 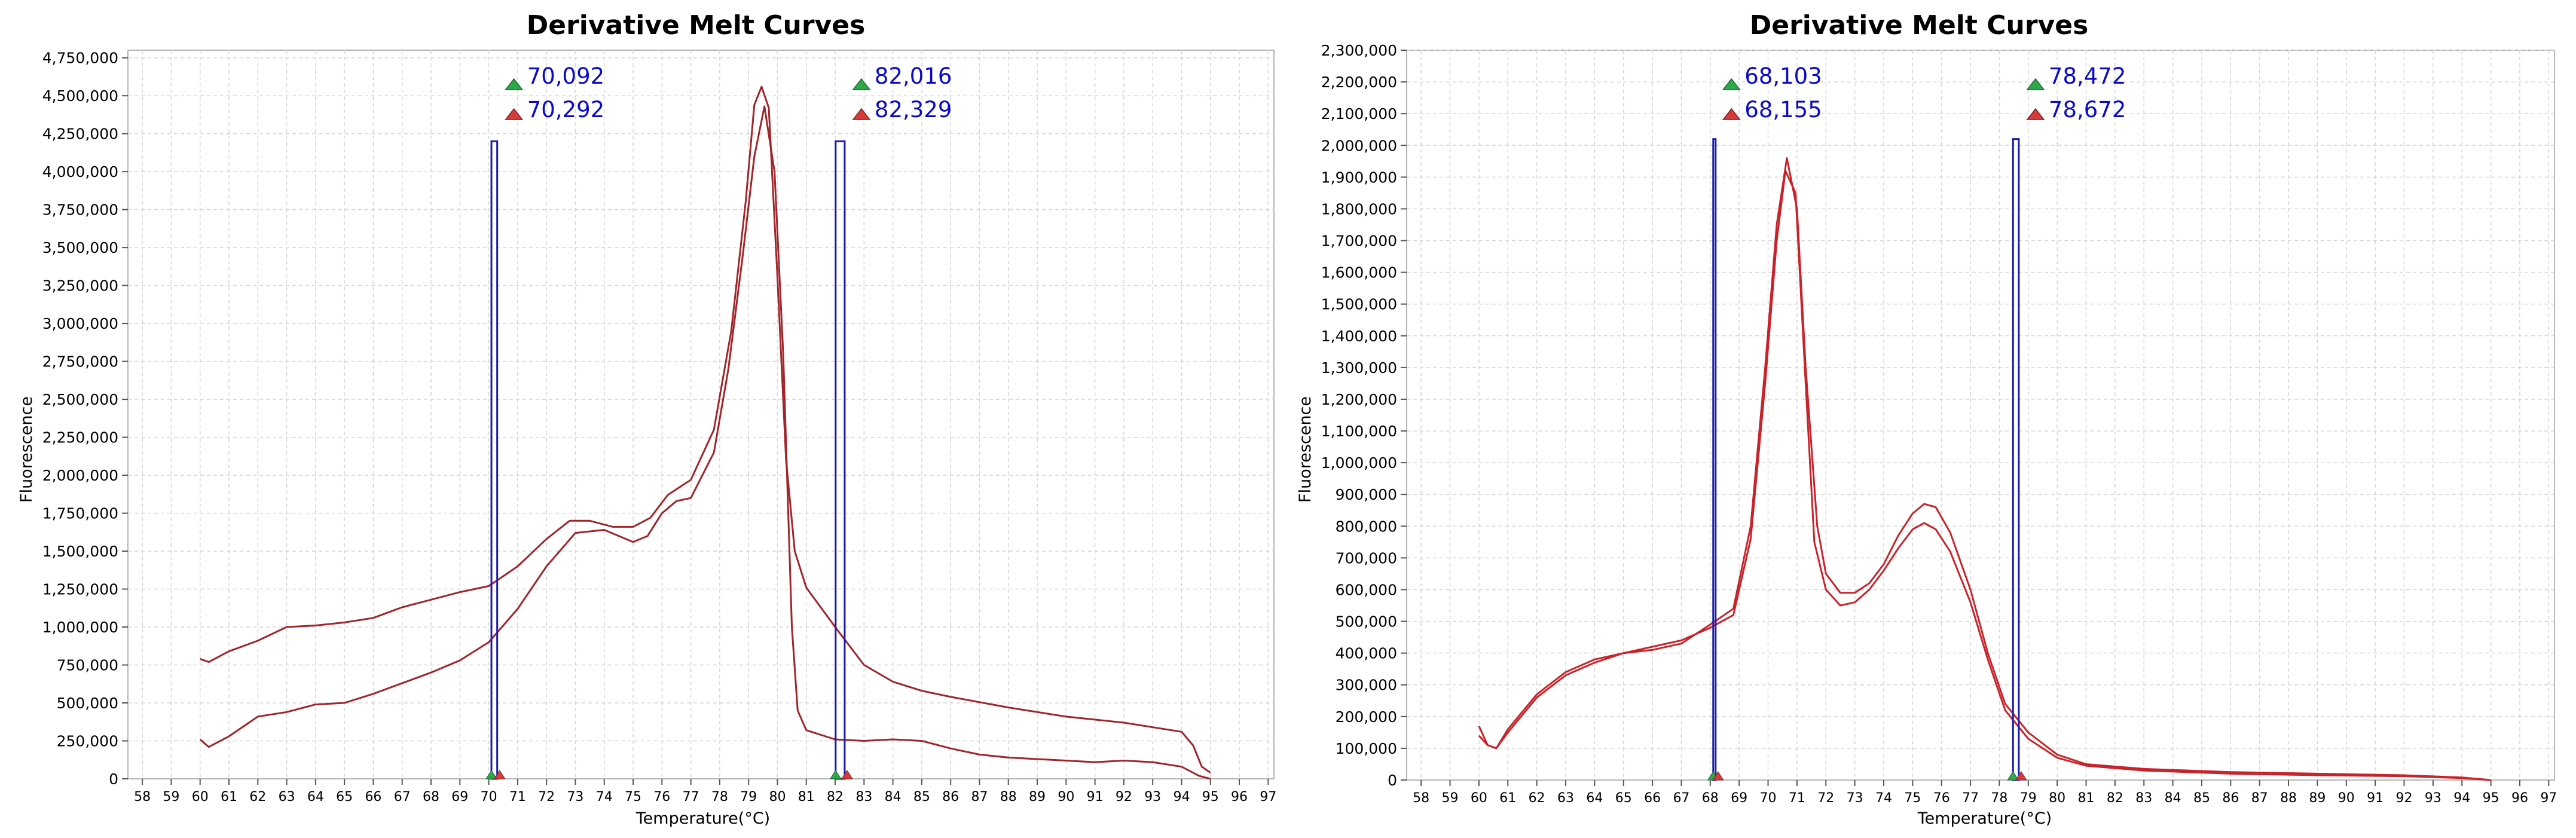 What do you see at coordinates (26, 449) in the screenshot?
I see `y-axis-label-c: Fluorescence` at bounding box center [26, 449].